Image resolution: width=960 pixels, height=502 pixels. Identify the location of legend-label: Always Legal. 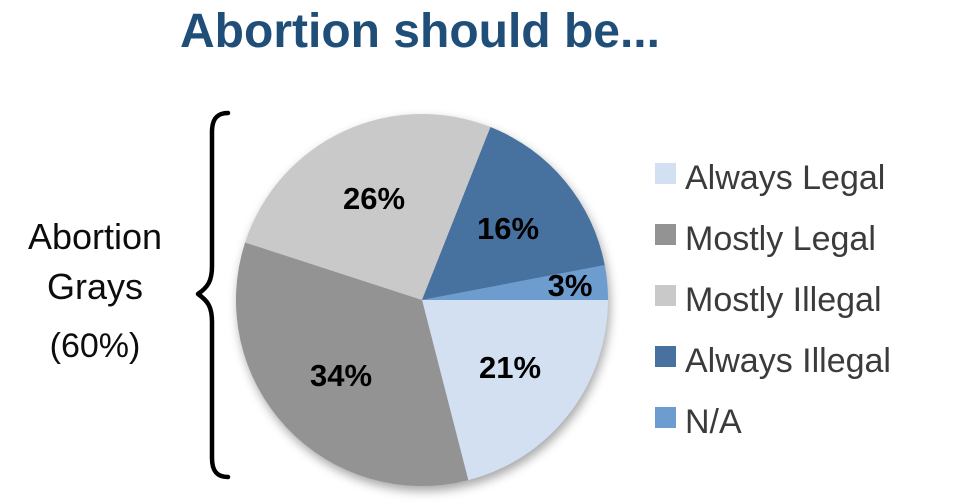
(785, 178).